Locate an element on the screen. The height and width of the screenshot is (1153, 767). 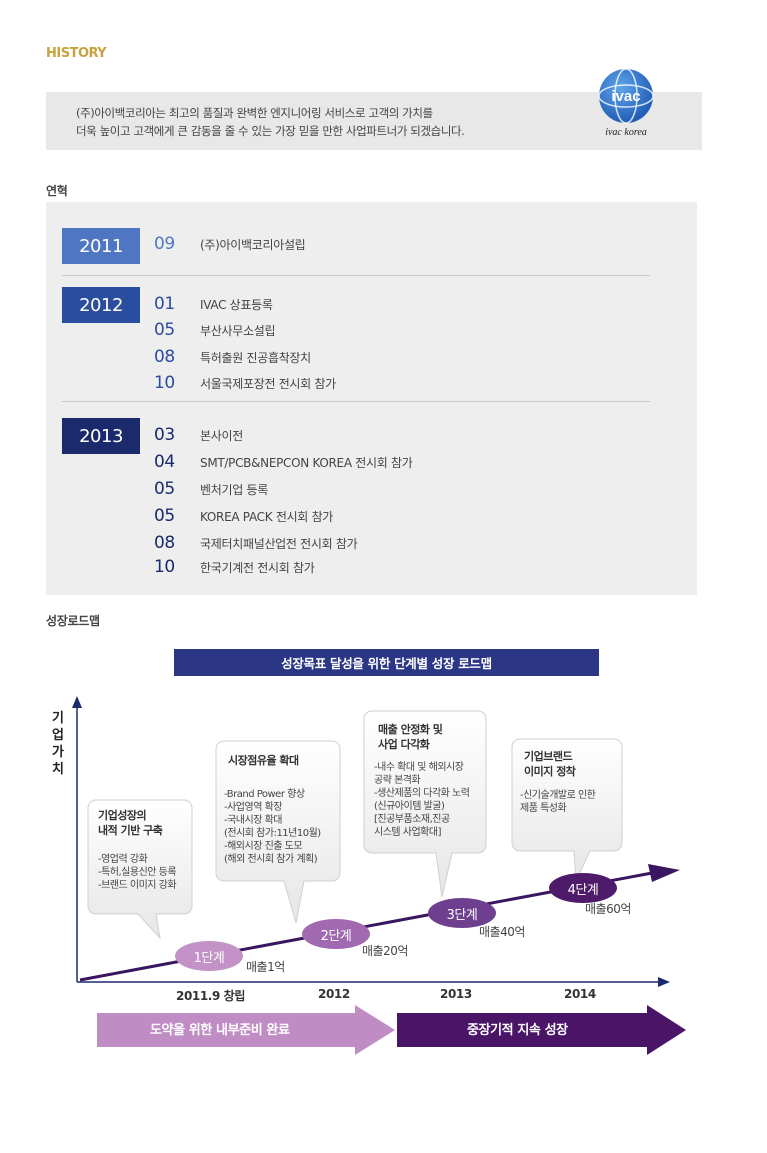
bottom-arrow-1-label: 도약을 위한 내부준비 완료 is located at coordinates (220, 1030).